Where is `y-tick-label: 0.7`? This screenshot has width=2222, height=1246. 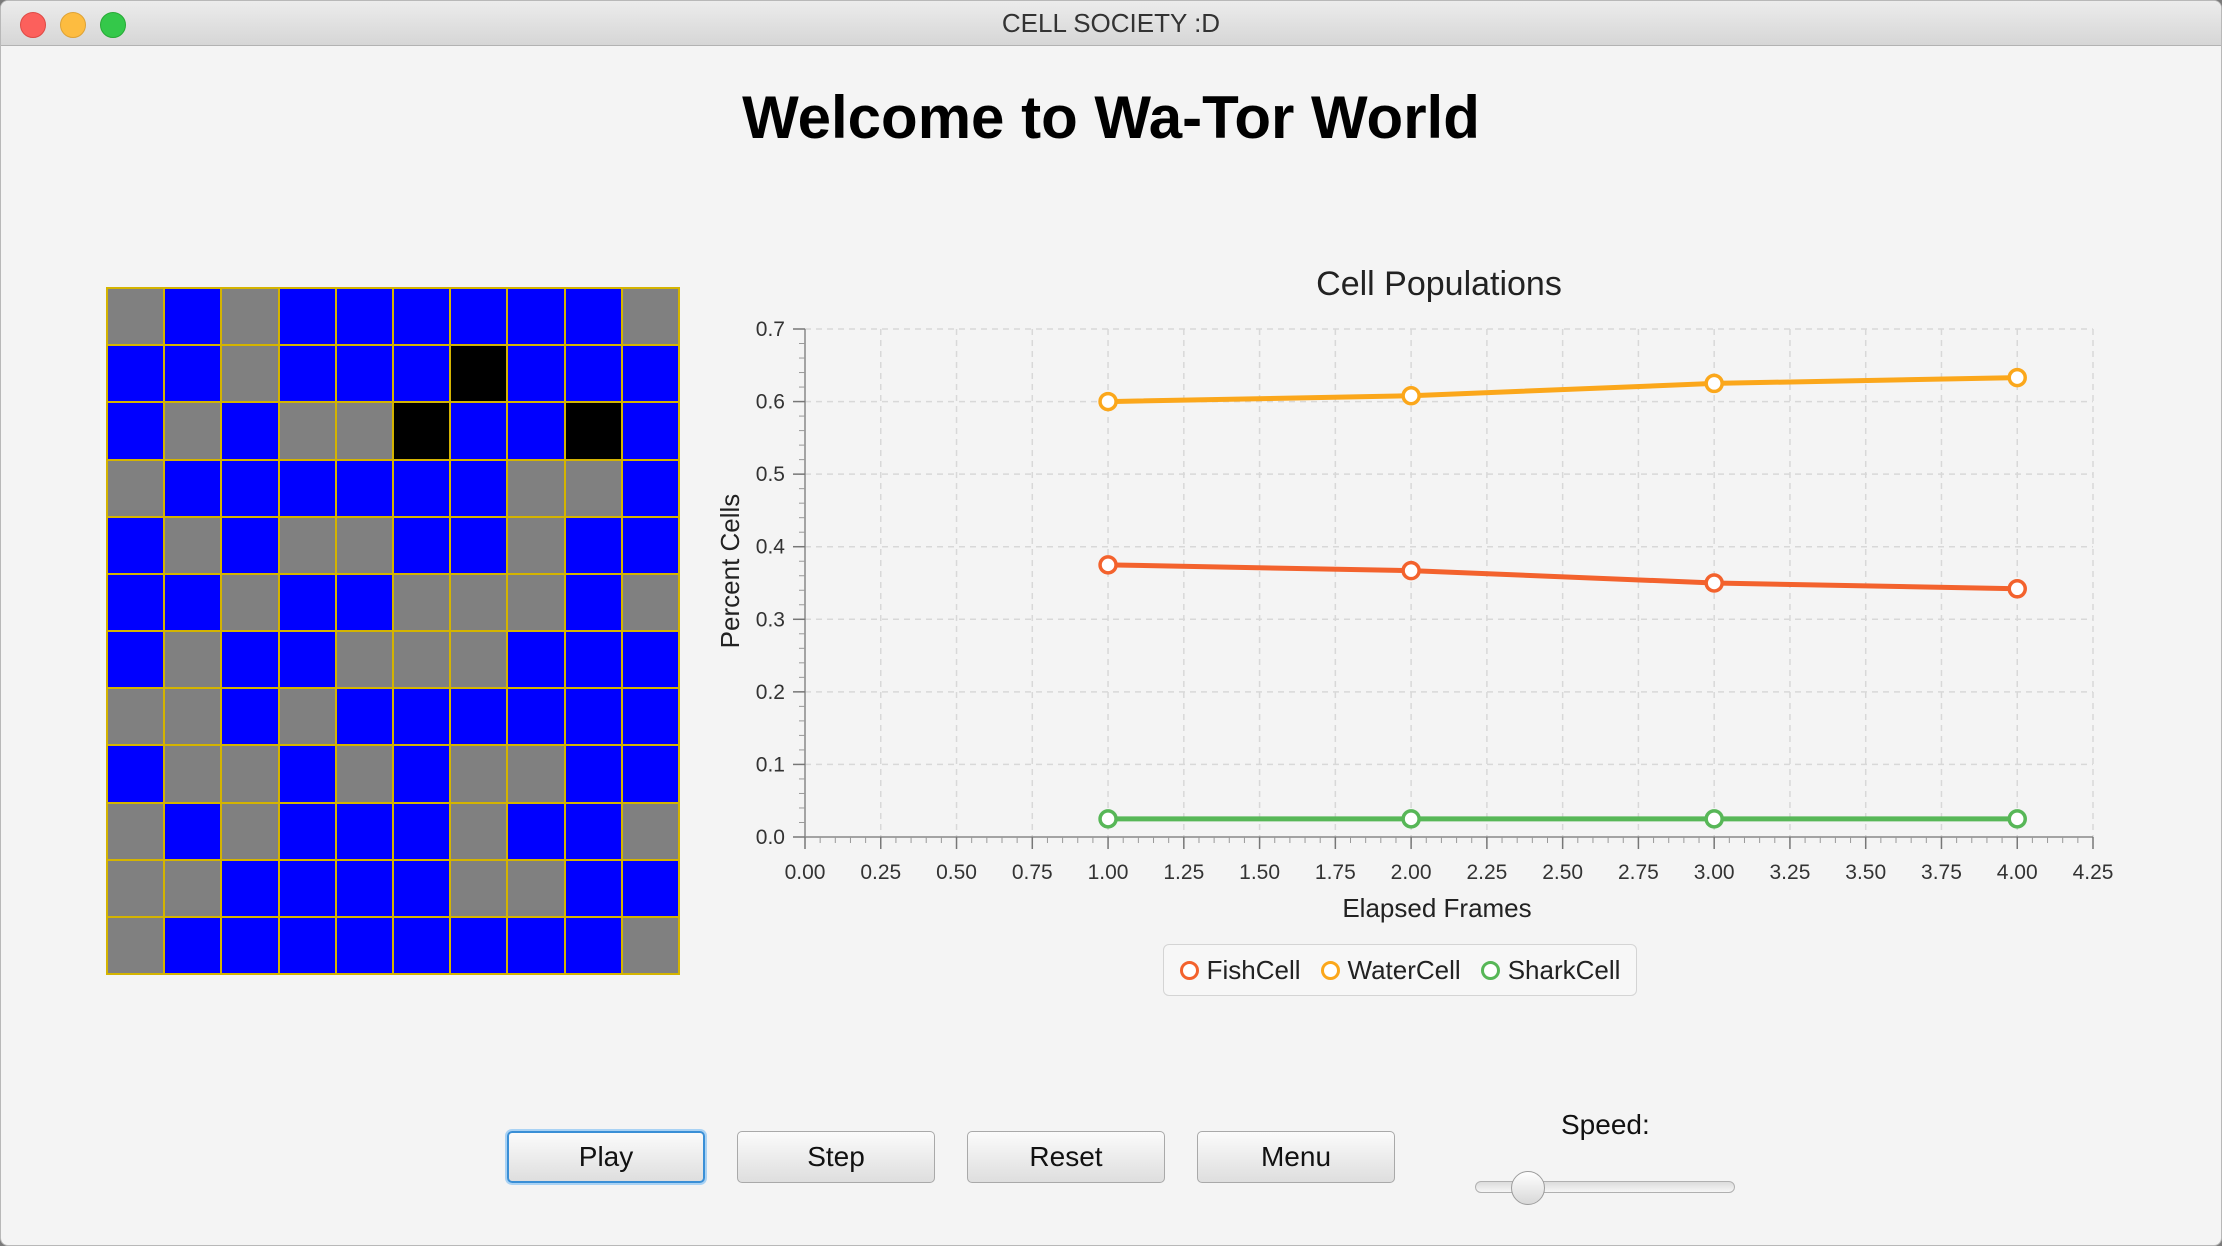 y-tick-label: 0.7 is located at coordinates (770, 329).